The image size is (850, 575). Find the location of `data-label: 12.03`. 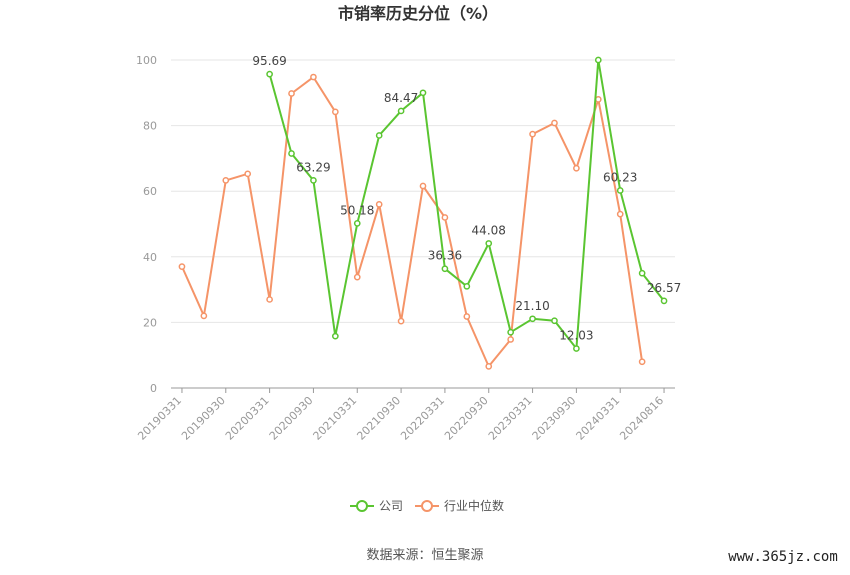

data-label: 12.03 is located at coordinates (576, 336).